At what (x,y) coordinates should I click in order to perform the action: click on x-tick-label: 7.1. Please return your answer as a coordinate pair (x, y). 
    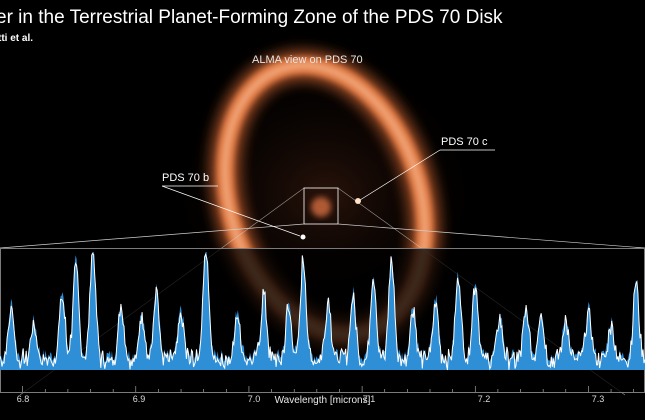
    Looking at the image, I should click on (369, 399).